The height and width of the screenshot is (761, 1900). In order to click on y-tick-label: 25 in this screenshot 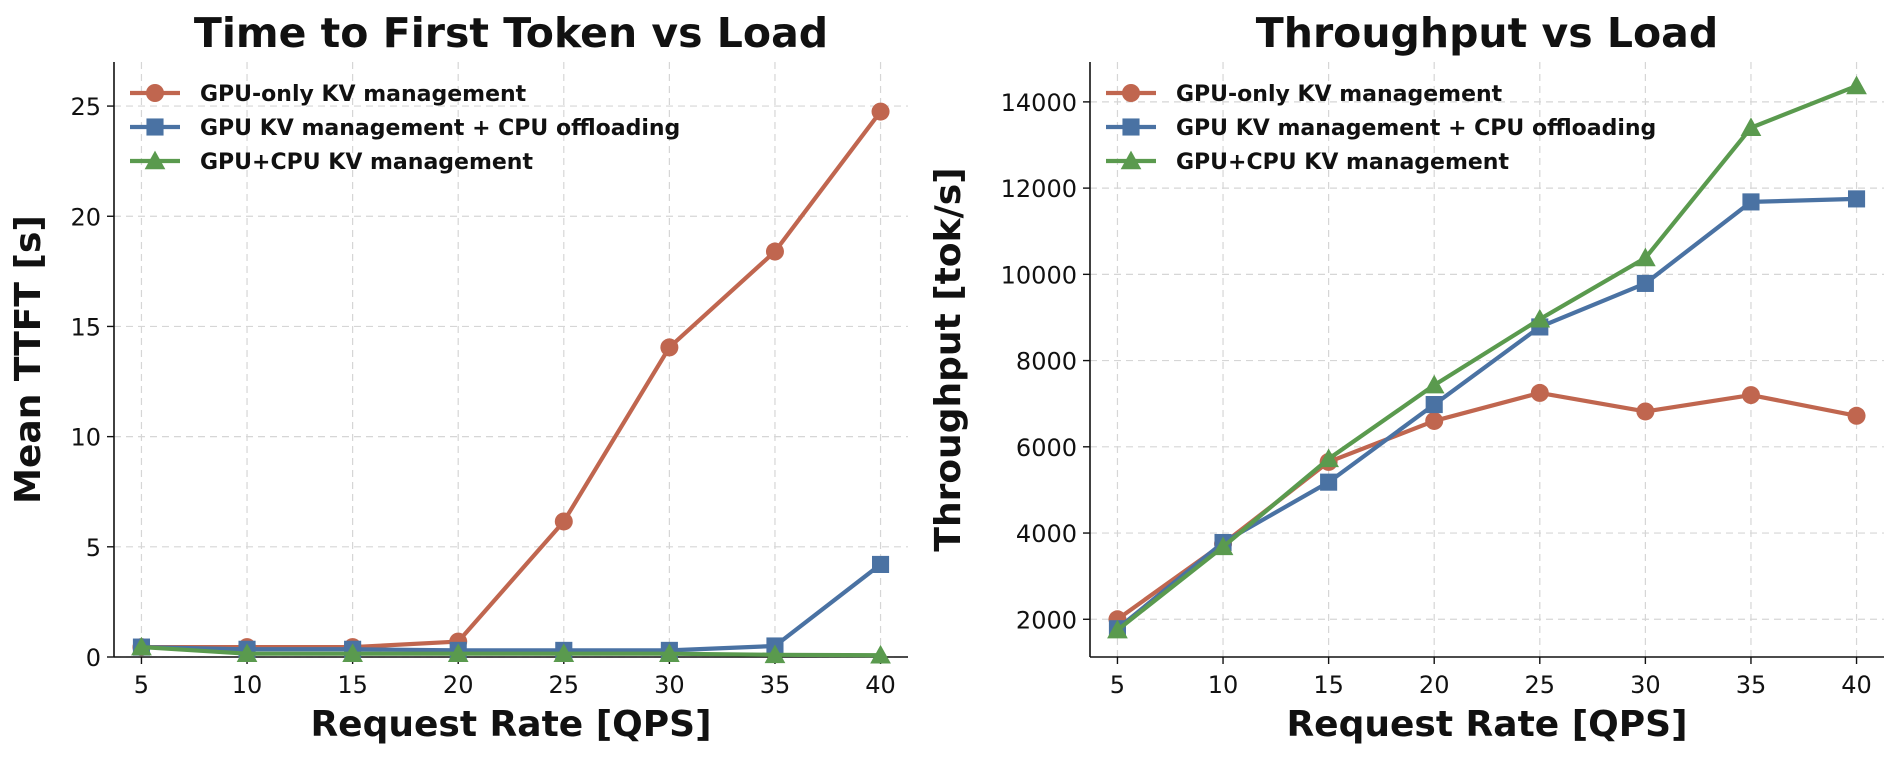, I will do `click(85, 107)`.